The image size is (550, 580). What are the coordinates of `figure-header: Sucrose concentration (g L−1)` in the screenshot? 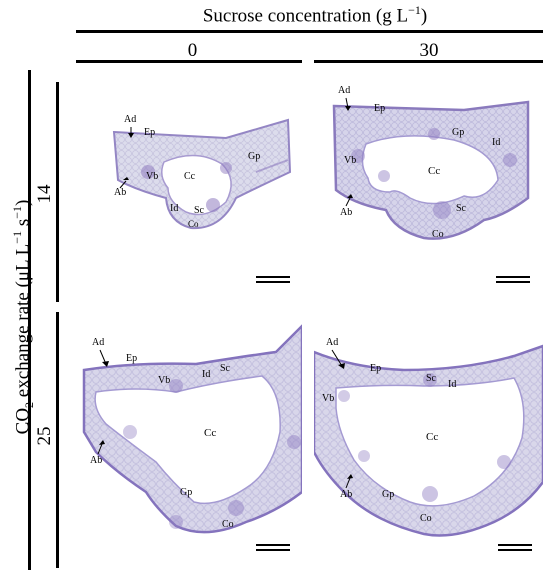 It's located at (315, 14).